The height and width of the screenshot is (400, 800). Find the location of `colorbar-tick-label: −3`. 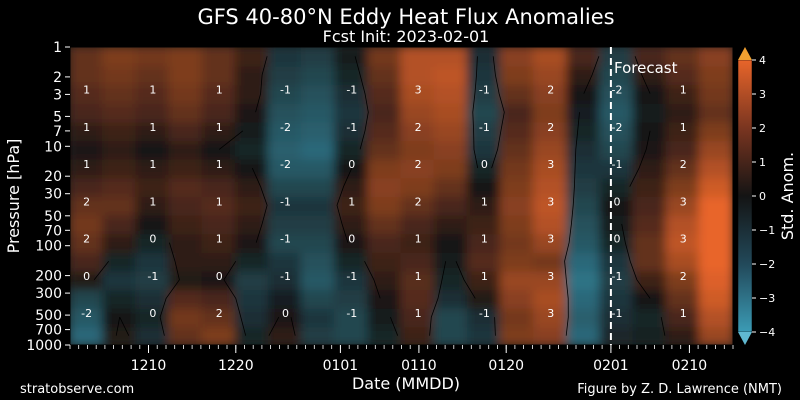

colorbar-tick-label: −3 is located at coordinates (767, 298).